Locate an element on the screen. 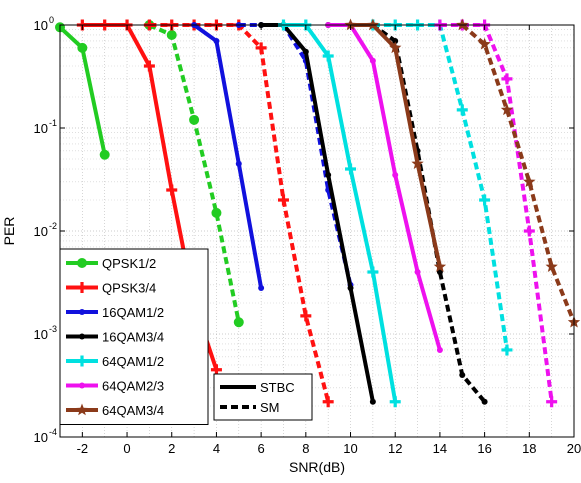 This screenshot has width=581, height=483. y-tick-exponent: 0 is located at coordinates (51, 20).